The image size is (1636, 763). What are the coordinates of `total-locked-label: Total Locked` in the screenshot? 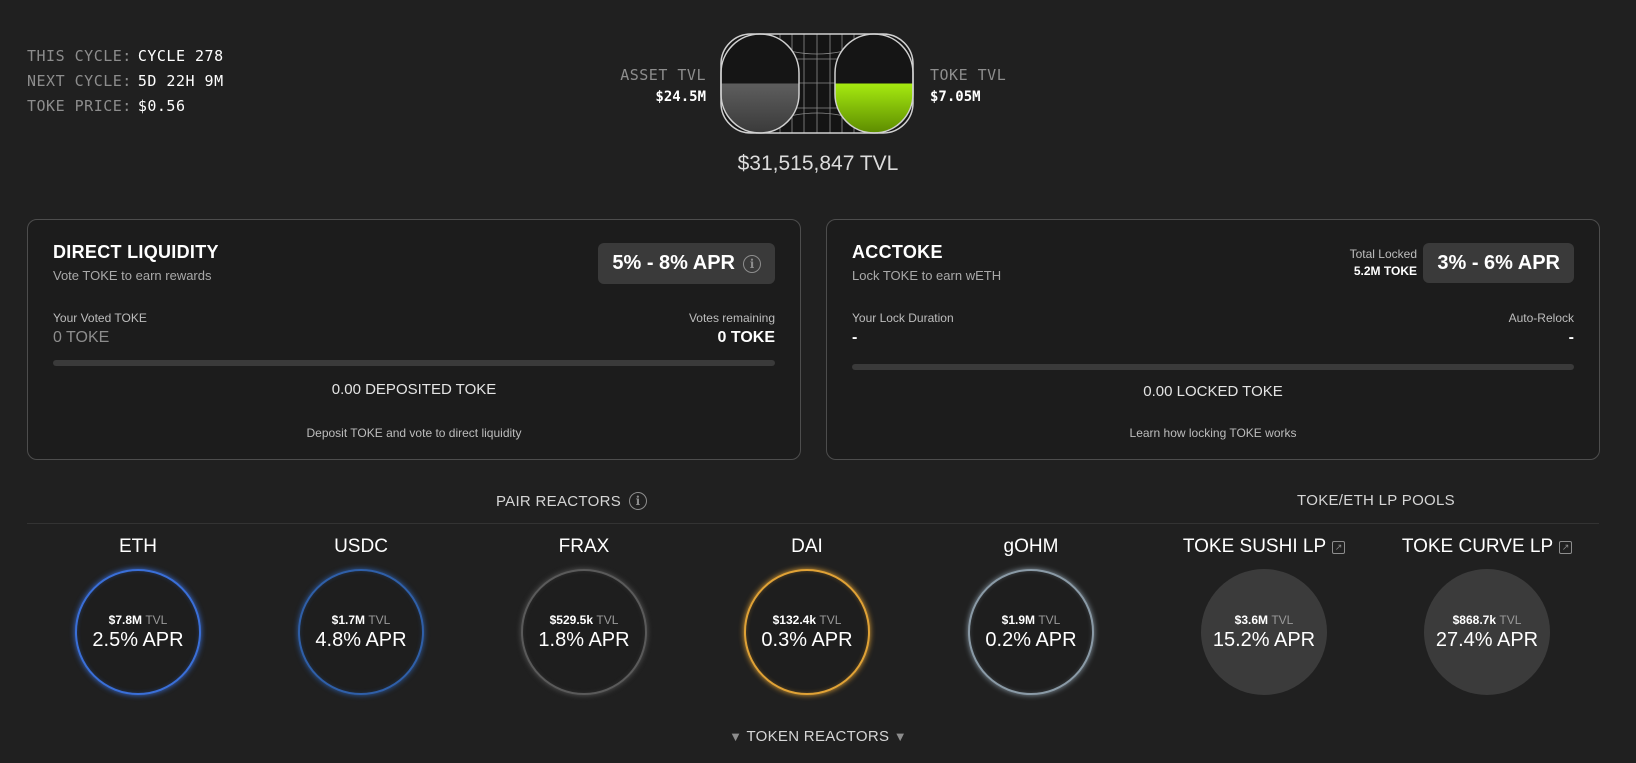 It's located at (1383, 254).